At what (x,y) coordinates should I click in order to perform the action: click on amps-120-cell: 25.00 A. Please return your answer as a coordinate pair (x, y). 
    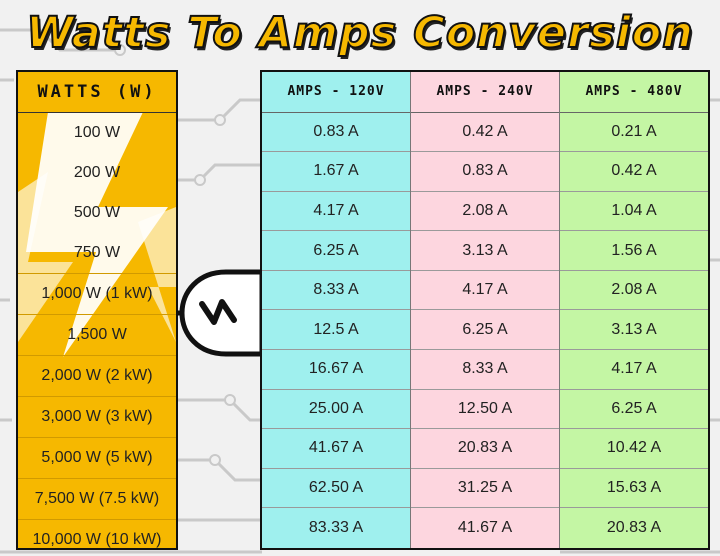
    Looking at the image, I should click on (336, 410).